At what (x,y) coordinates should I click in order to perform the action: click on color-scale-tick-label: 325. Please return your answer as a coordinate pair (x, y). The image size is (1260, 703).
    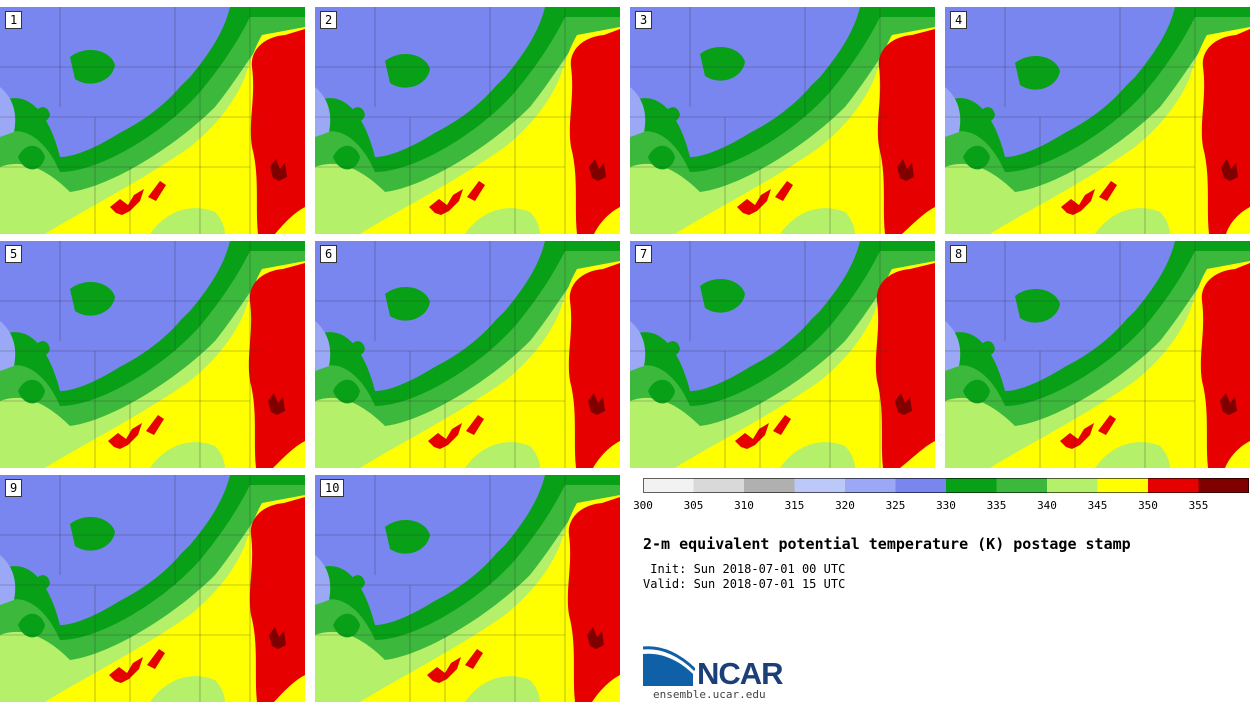
    Looking at the image, I should click on (895, 505).